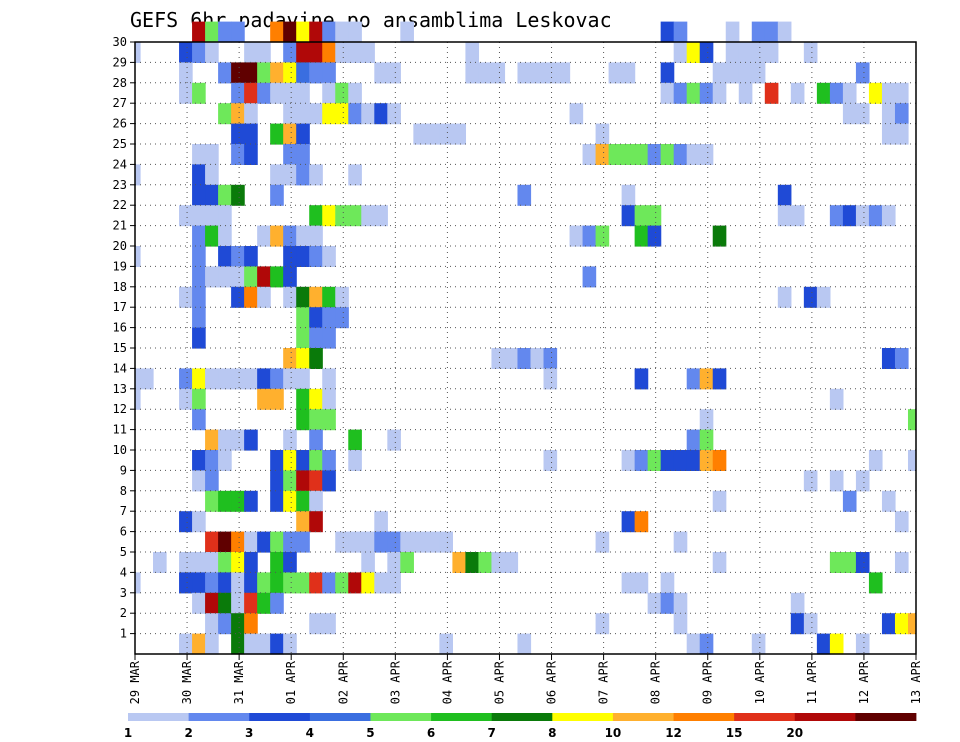  What do you see at coordinates (604, 682) in the screenshot?
I see `x-tick-label: 07 APR` at bounding box center [604, 682].